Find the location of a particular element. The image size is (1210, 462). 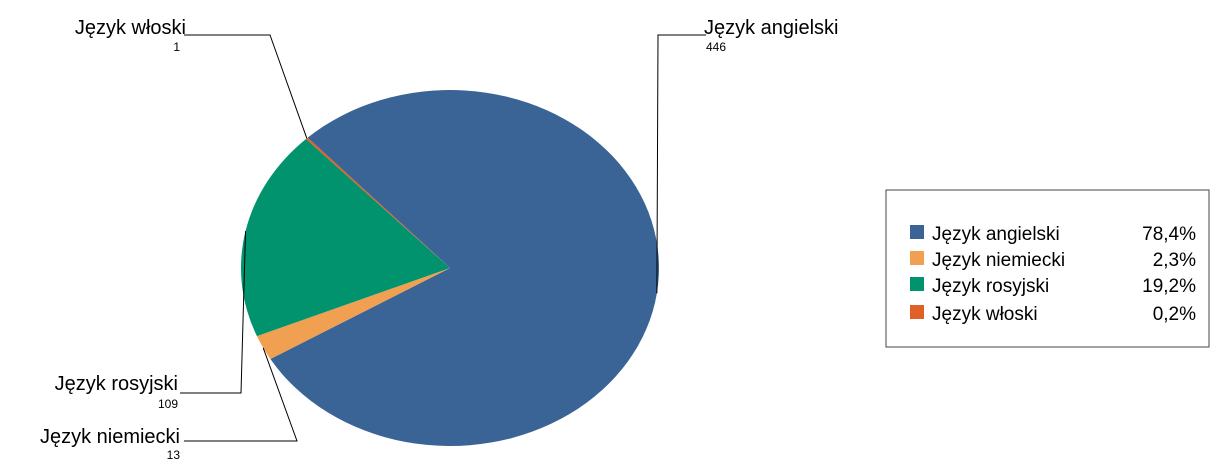

legend-swatch-wloski is located at coordinates (917, 312).